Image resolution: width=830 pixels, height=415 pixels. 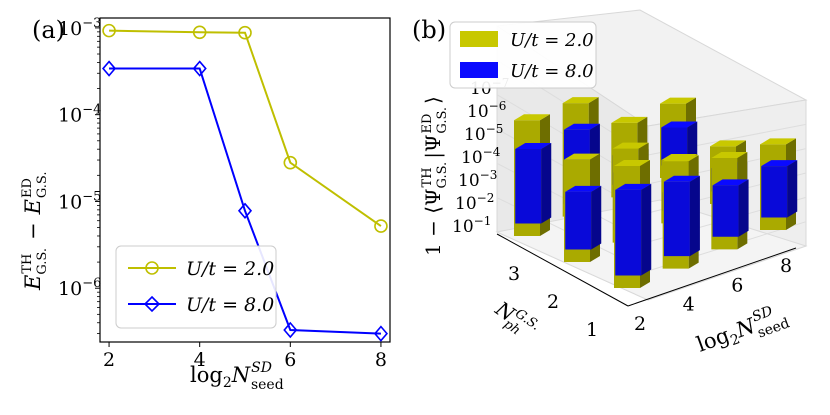 What do you see at coordinates (712, 277) in the screenshot?
I see `x-axis-line-b` at bounding box center [712, 277].